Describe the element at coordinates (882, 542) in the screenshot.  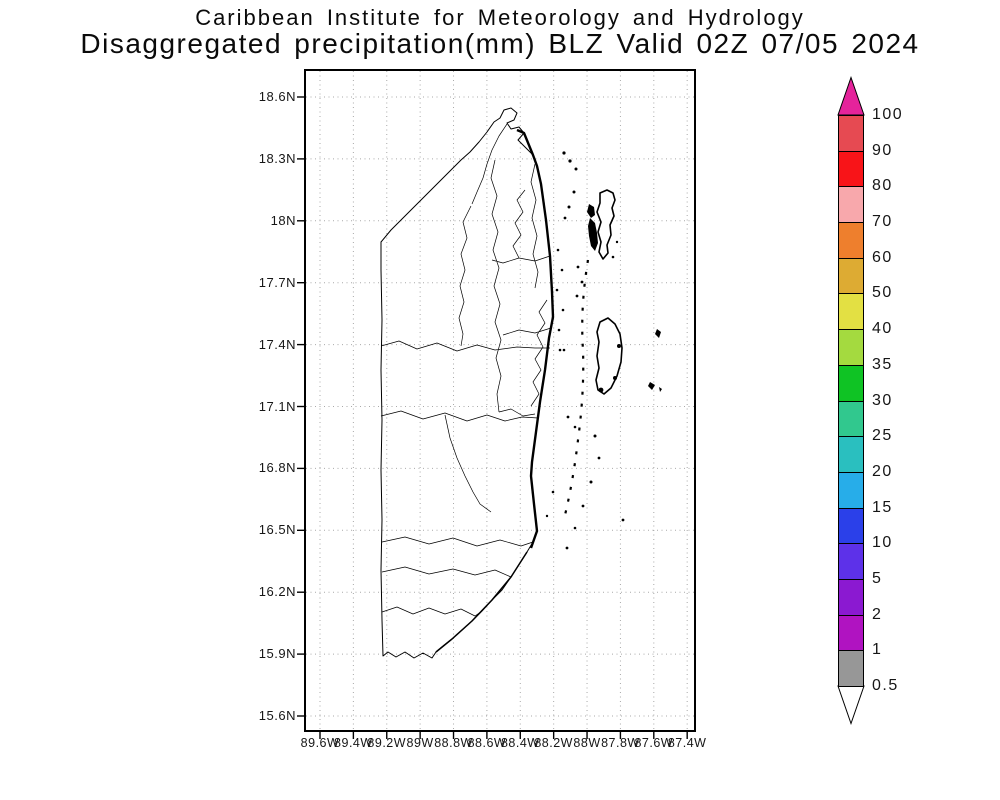
I see `colorbar-tick-label: 10` at that location.